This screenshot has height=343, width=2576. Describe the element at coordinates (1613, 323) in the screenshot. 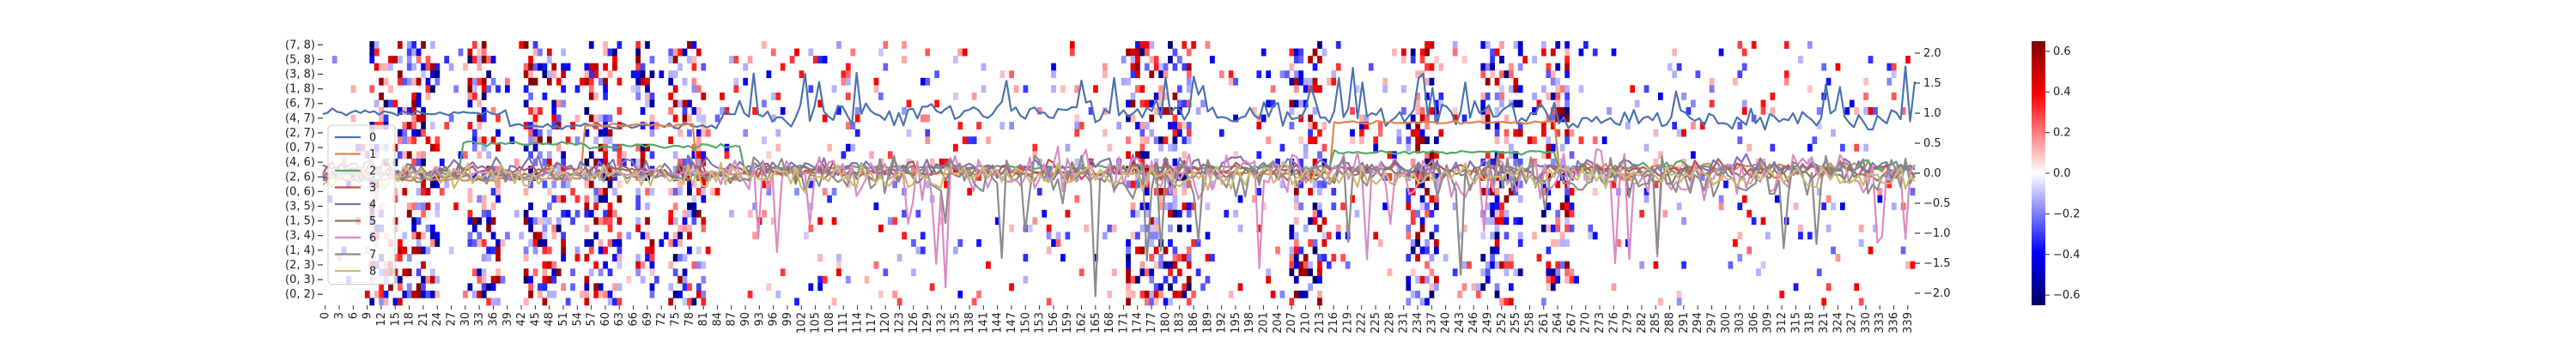

I see `x-tick-label: 276` at that location.